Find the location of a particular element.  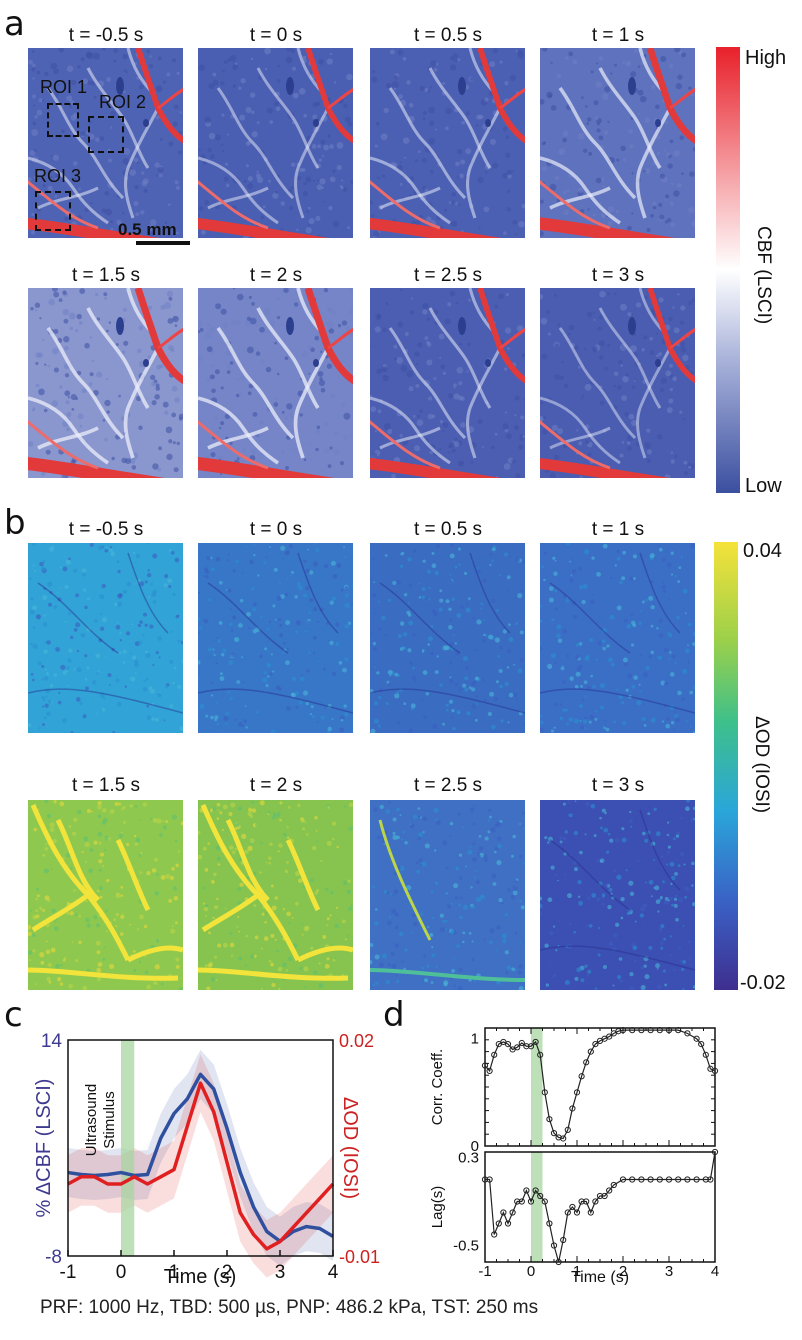

chart-d-xtick-label: 4 is located at coordinates (715, 1271).